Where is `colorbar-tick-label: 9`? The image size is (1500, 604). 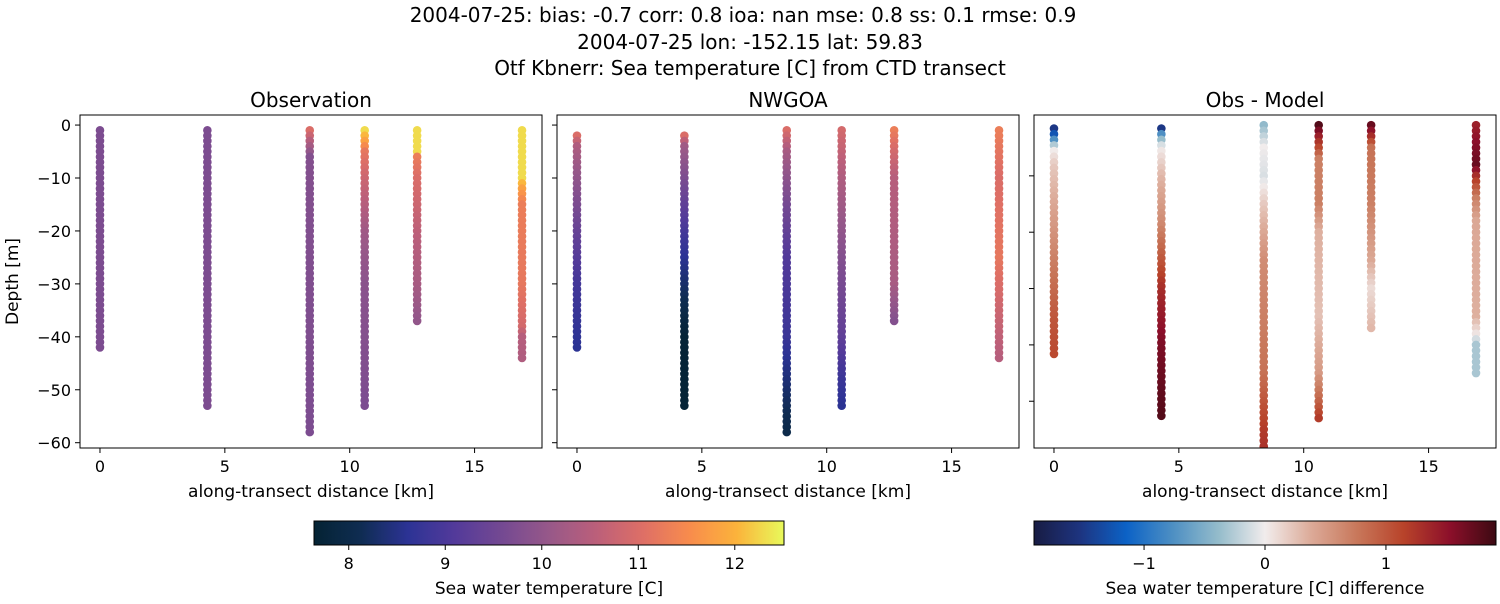
colorbar-tick-label: 9 is located at coordinates (445, 563).